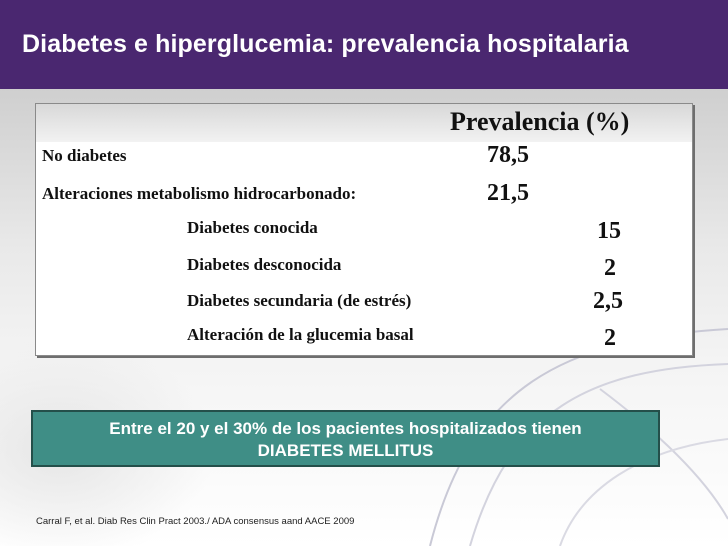 The height and width of the screenshot is (546, 728). Describe the element at coordinates (299, 300) in the screenshot. I see `row-label-diabetes-secundaria: Diabetes secundaria (de estrés)` at that location.